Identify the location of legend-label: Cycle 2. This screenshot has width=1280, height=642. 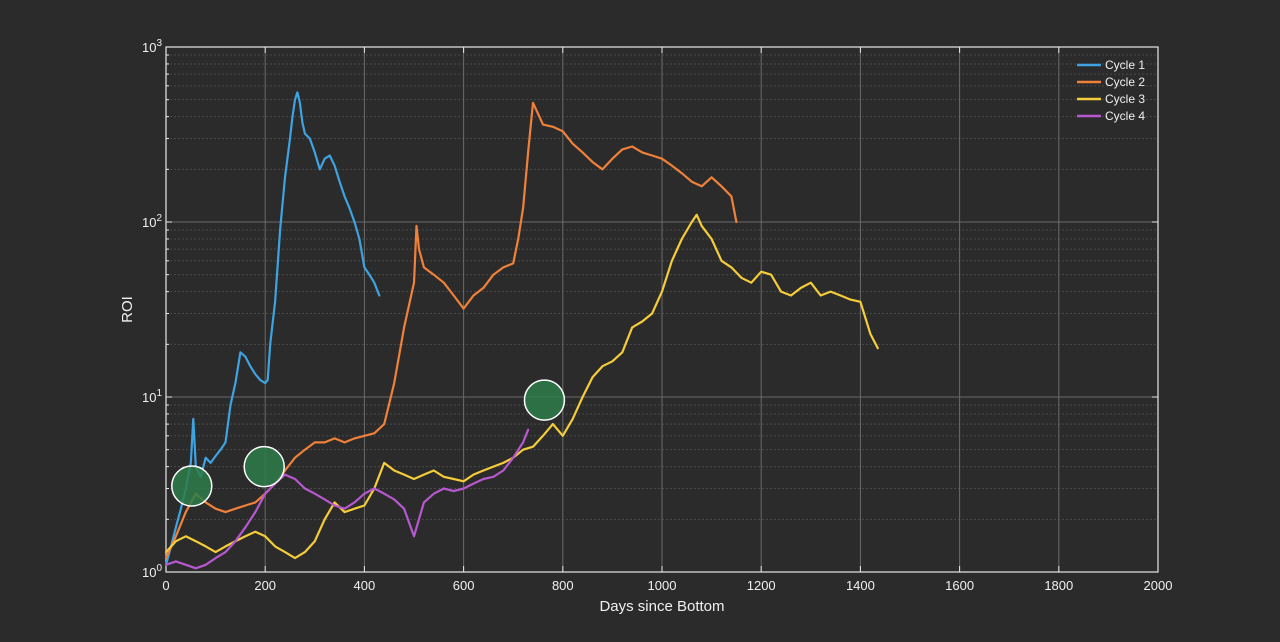
(1125, 82).